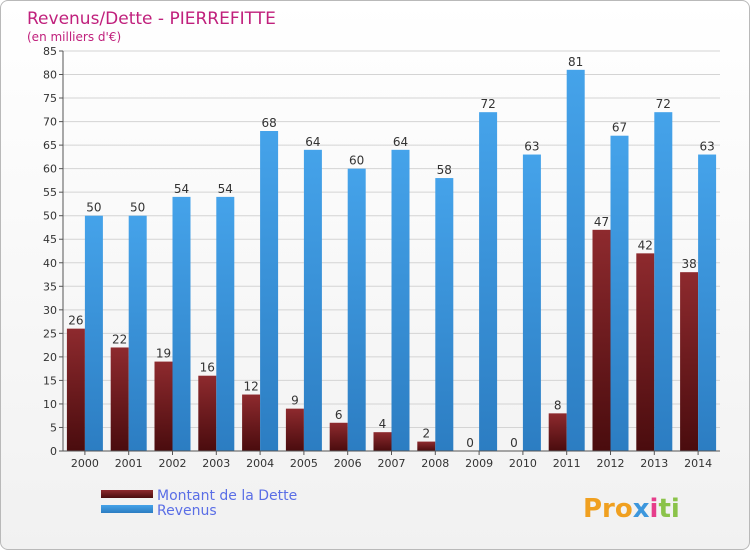 The height and width of the screenshot is (550, 750). Describe the element at coordinates (260, 463) in the screenshot. I see `x-tick-label: 2004` at that location.